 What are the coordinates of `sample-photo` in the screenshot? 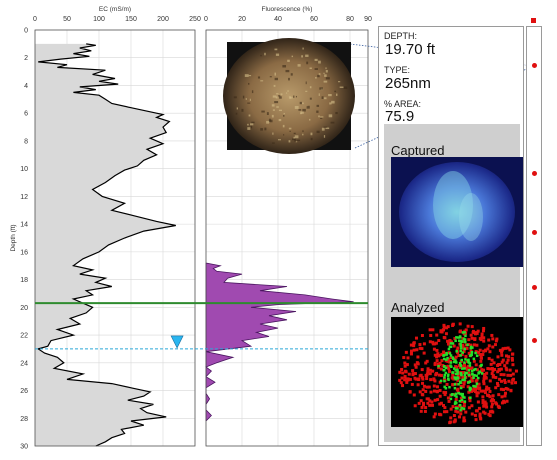 It's located at (289, 96).